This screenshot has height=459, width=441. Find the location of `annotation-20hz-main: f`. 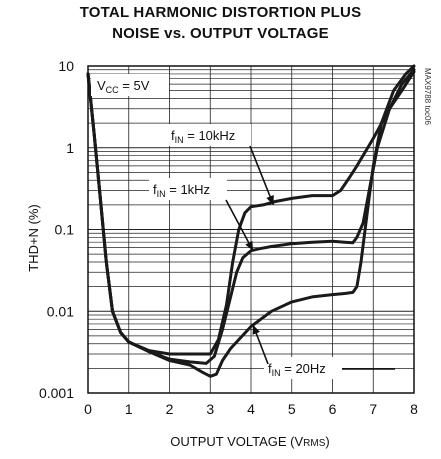

annotation-20hz-main: f is located at coordinates (270, 368).